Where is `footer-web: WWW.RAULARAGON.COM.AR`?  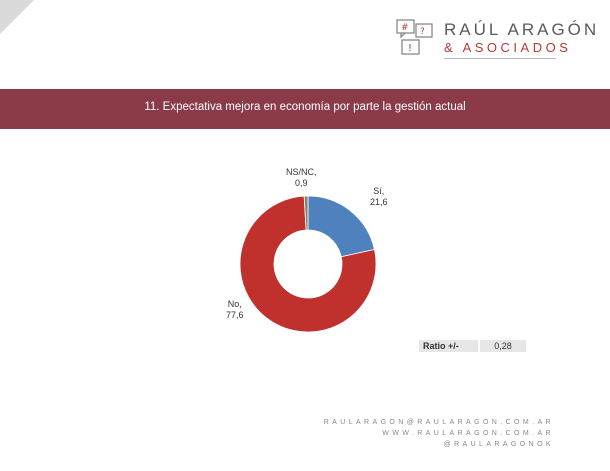 footer-web: WWW.RAULARAGON.COM.AR is located at coordinates (468, 433).